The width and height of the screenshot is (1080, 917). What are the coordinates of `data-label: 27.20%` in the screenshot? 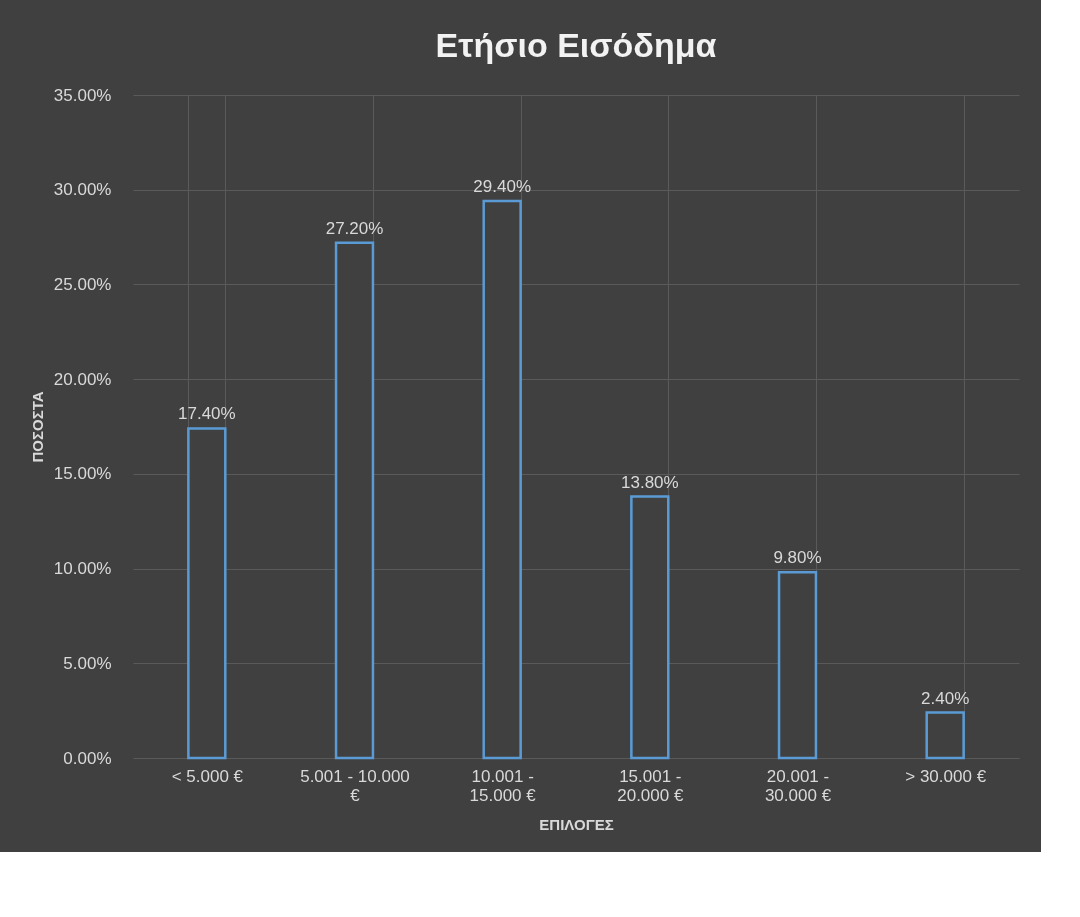 It's located at (354, 228).